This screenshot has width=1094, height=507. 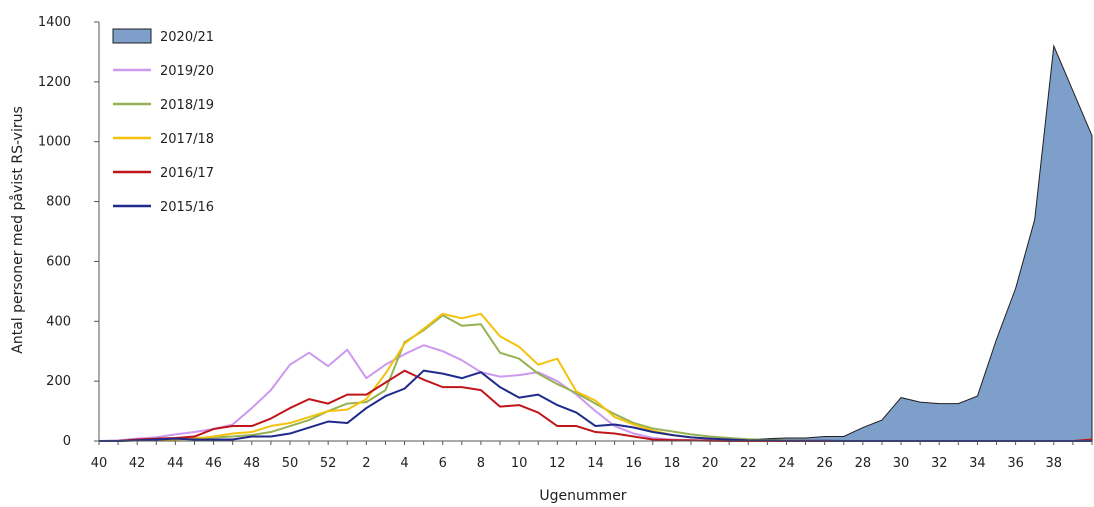 I want to click on x-tick-label: 20, so click(x=710, y=463).